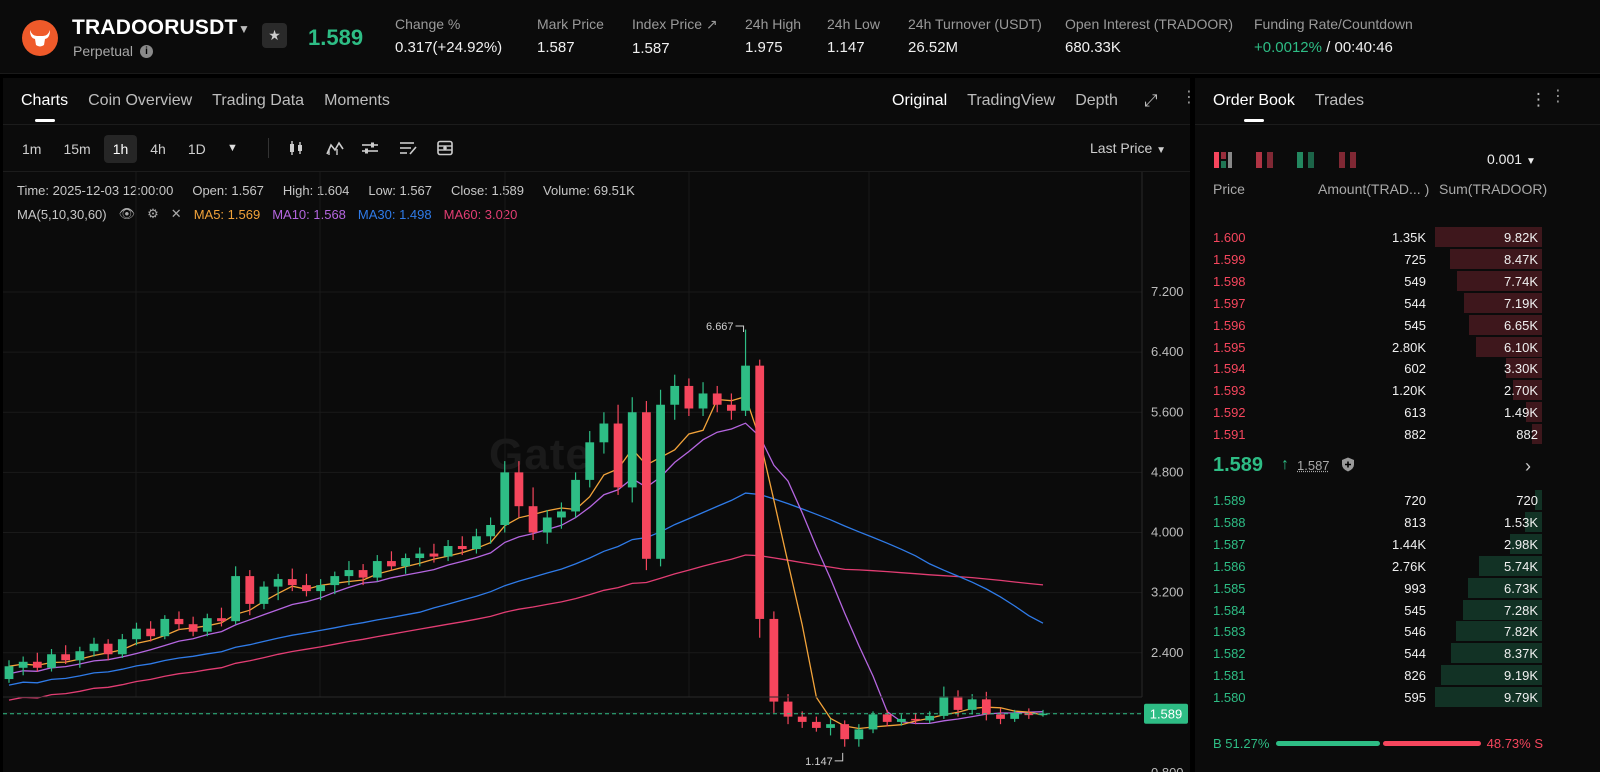  I want to click on ma60-value: MA60: 3.020, so click(480, 214).